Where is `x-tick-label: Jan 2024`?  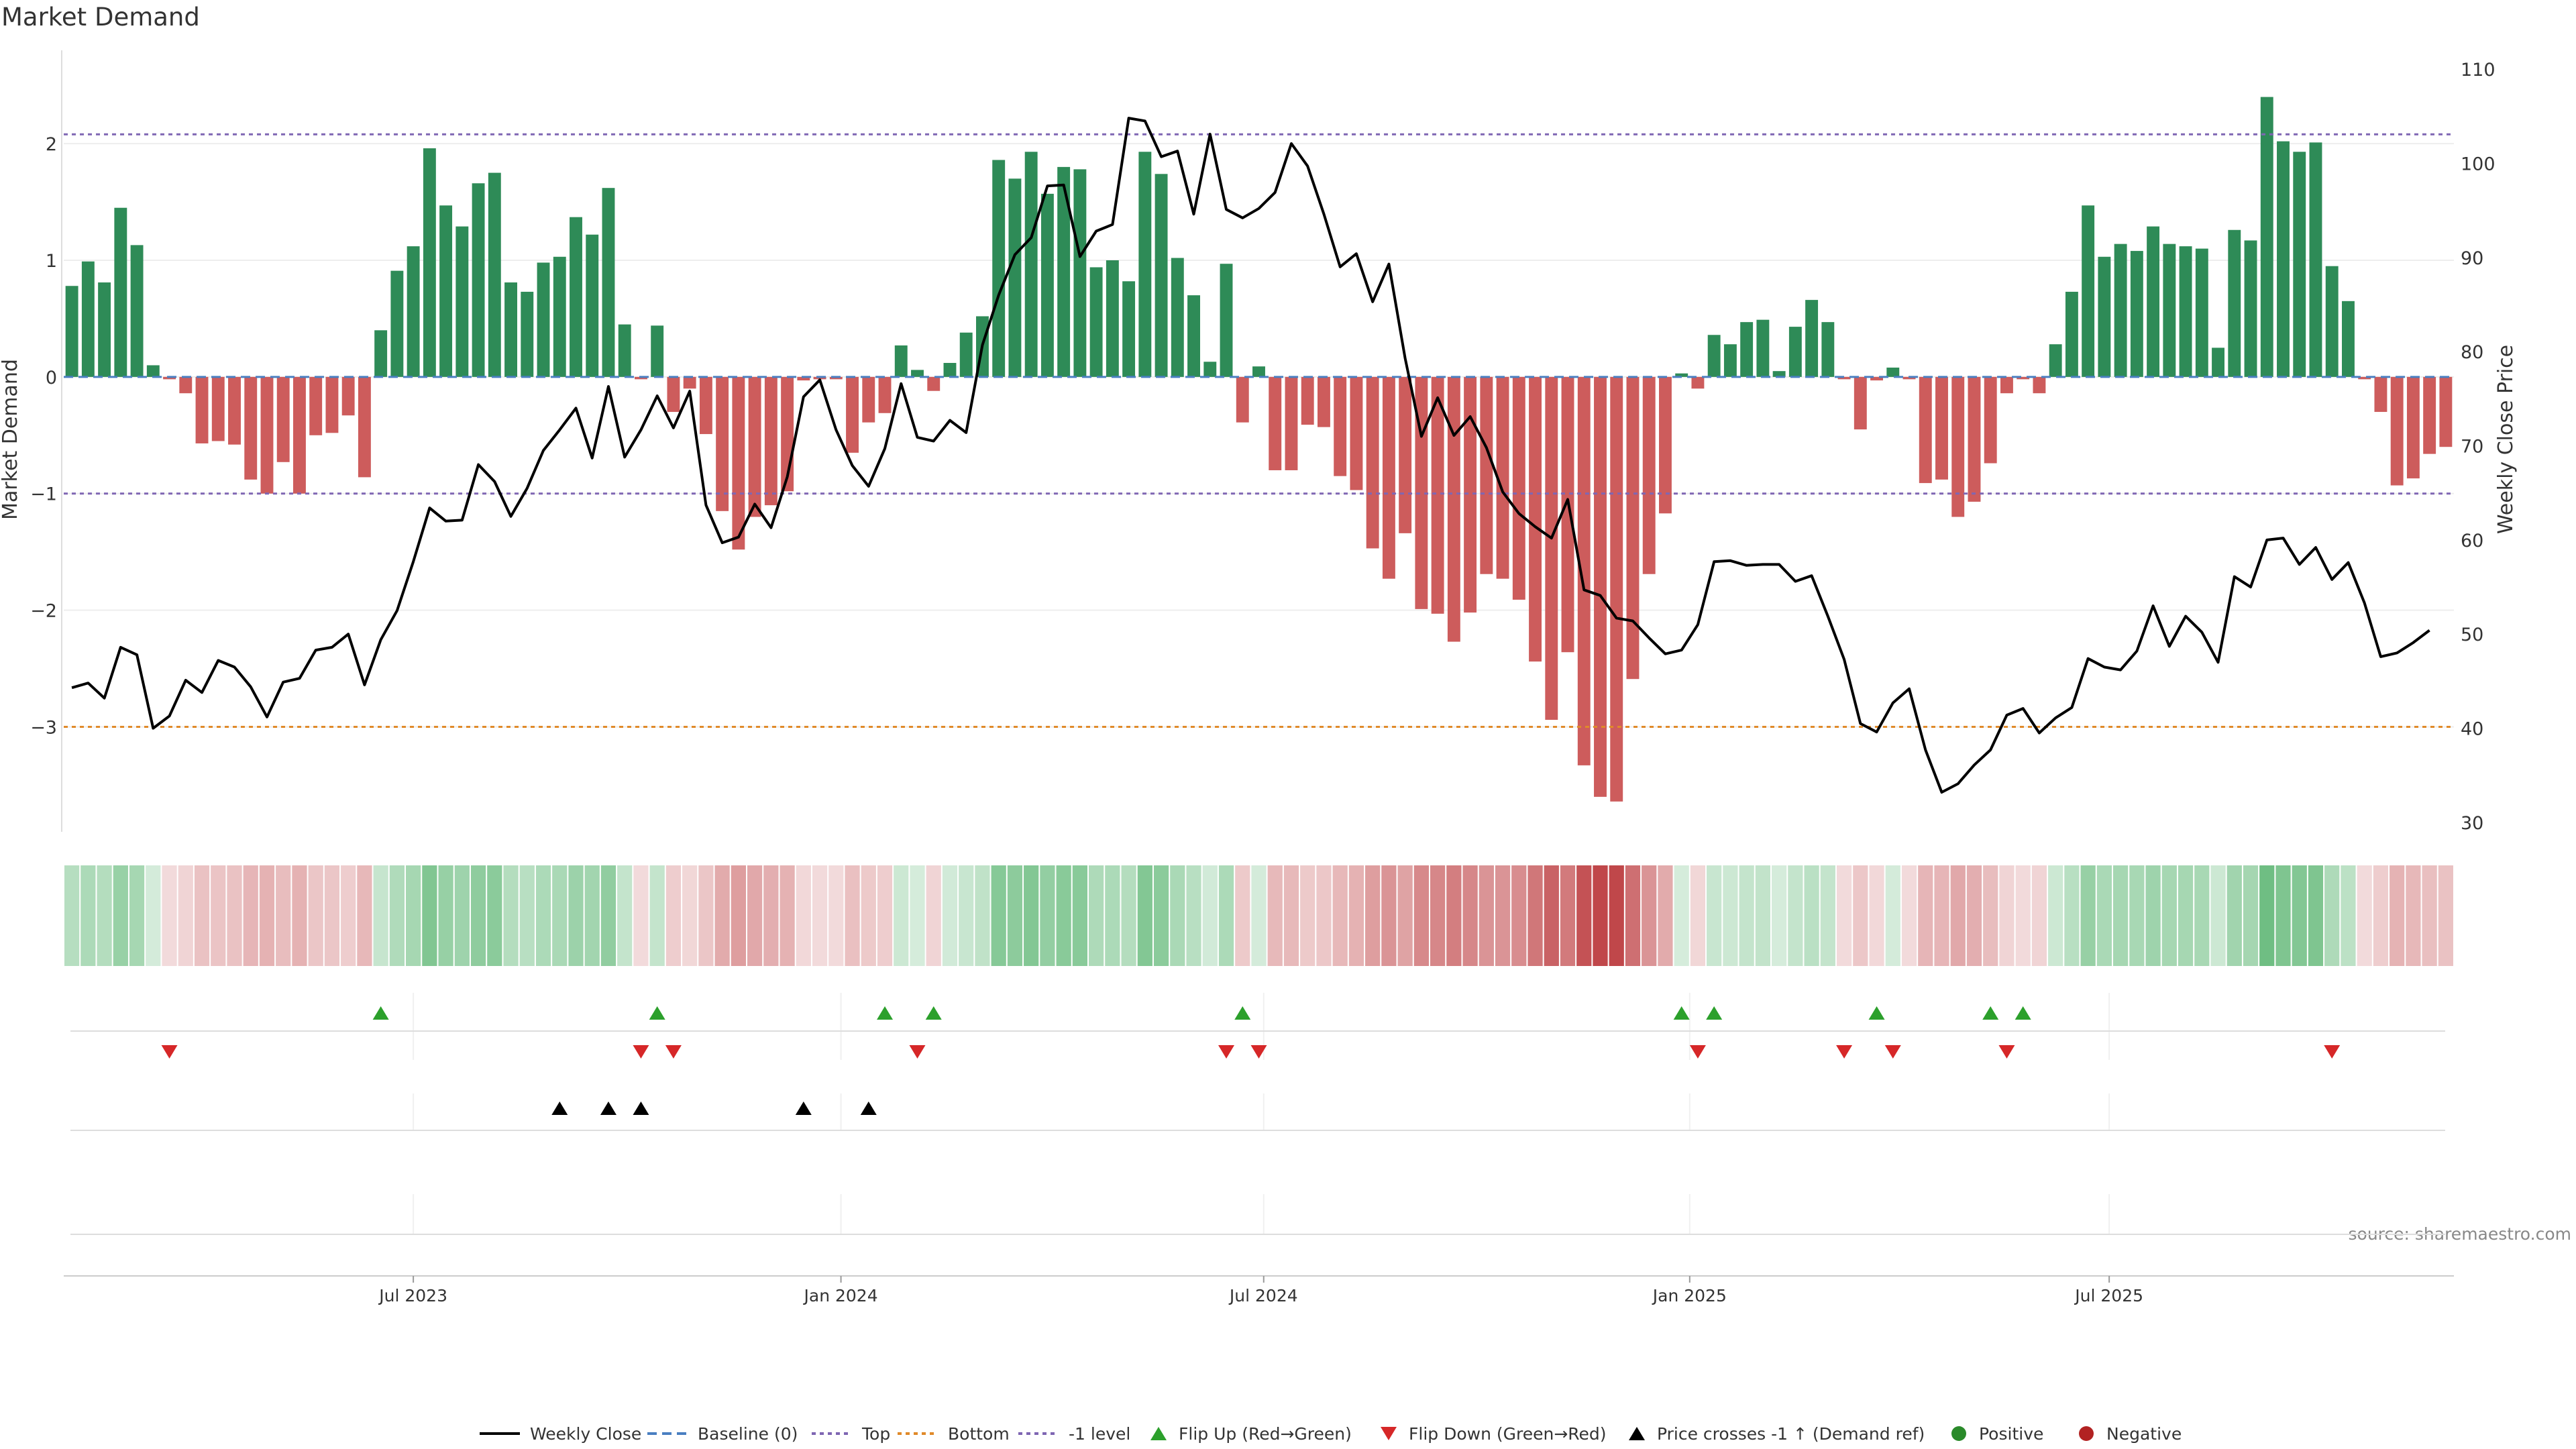 x-tick-label: Jan 2024 is located at coordinates (840, 1295).